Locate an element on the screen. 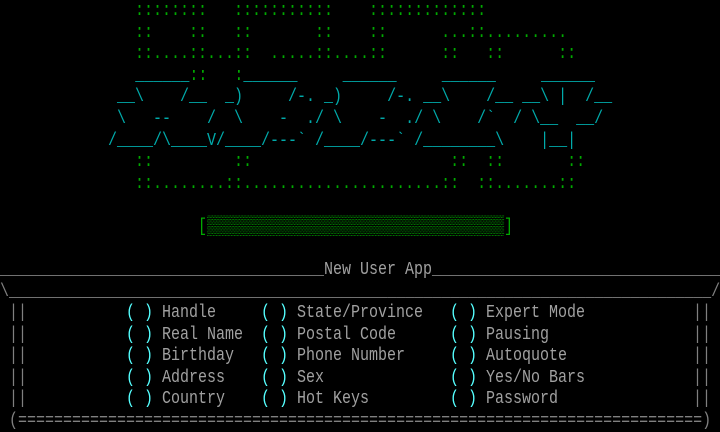 The width and height of the screenshot is (720, 432). option-label: Postal Code is located at coordinates (347, 334).